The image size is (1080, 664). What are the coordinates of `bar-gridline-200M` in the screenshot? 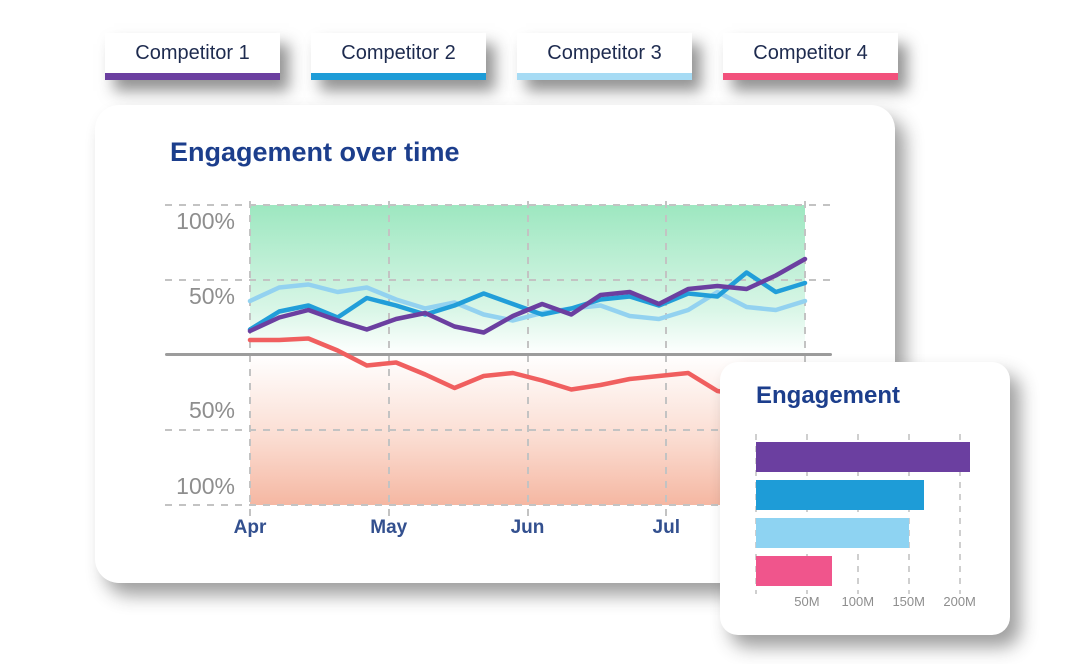 It's located at (959, 514).